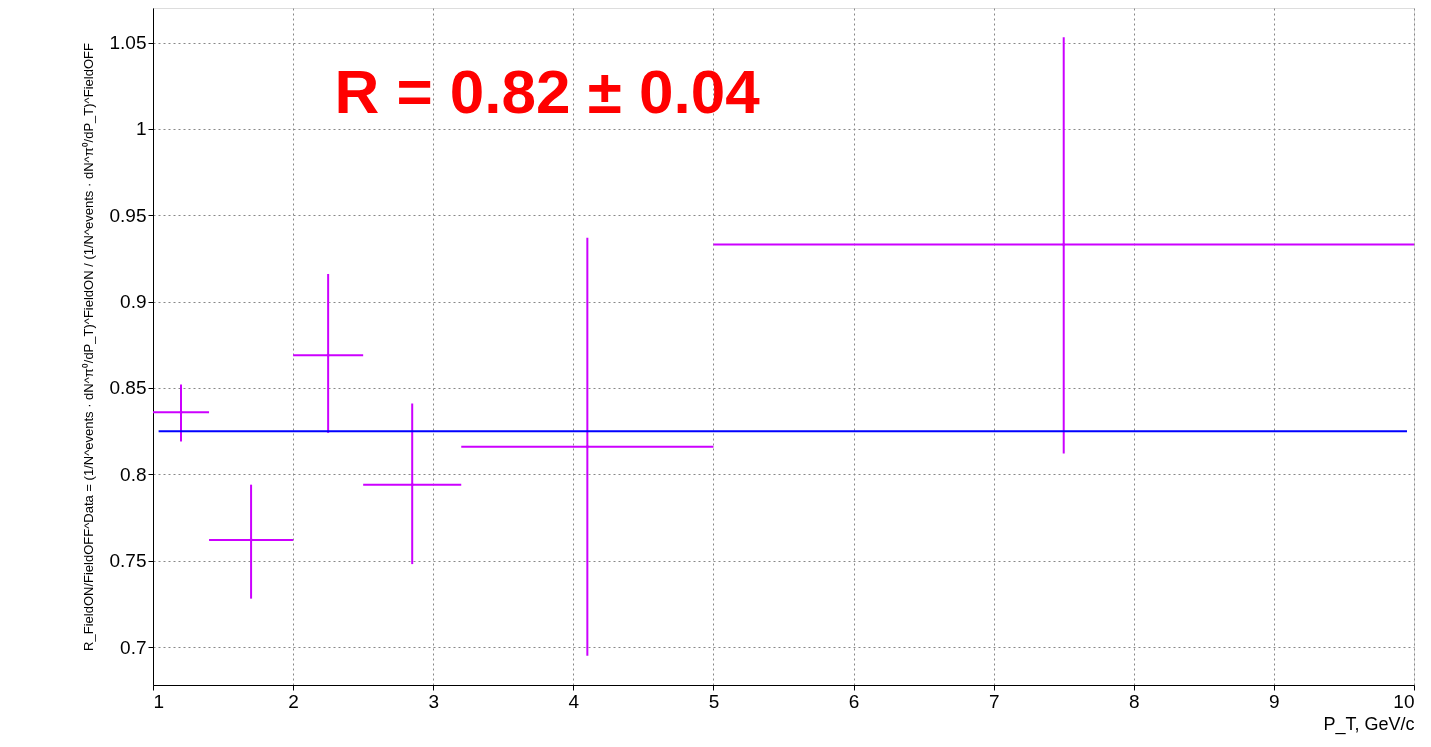 The image size is (1431, 747). I want to click on y-axis-title: R_FieldON/FieldOFF^Data = (1/N^events · dN^π⁰/dP_T)^FieldON / (1/N^events · dN^π⁰/dP_T)^FieldOFF, so click(88, 347).